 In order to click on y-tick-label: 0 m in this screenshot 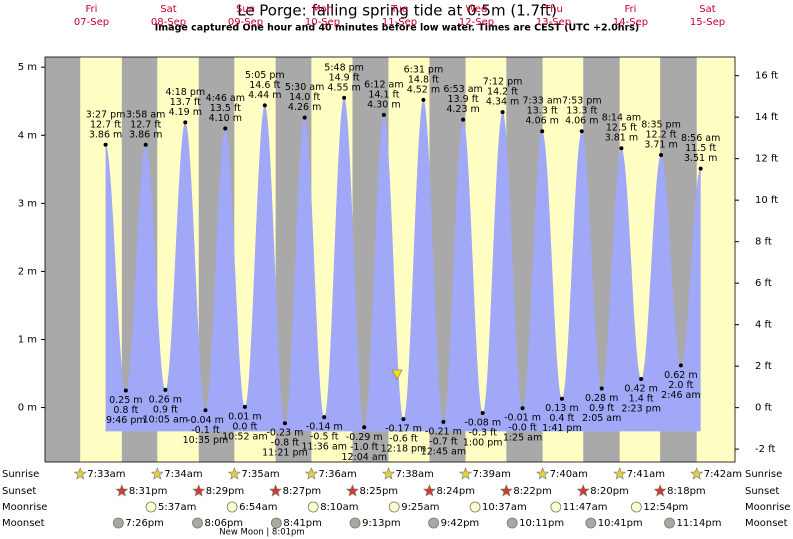, I will do `click(27, 408)`.